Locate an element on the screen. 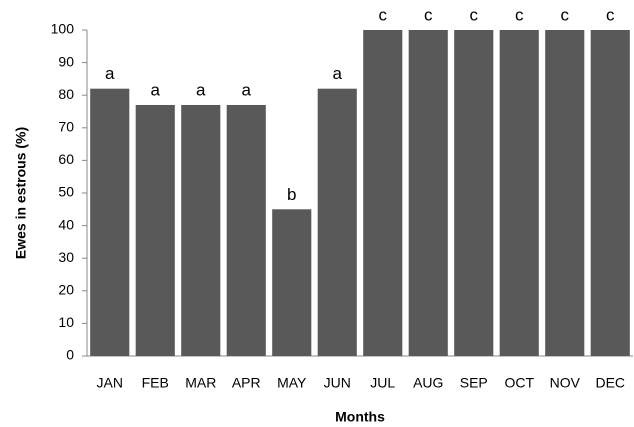  y-tick-label: 10 is located at coordinates (66, 322).